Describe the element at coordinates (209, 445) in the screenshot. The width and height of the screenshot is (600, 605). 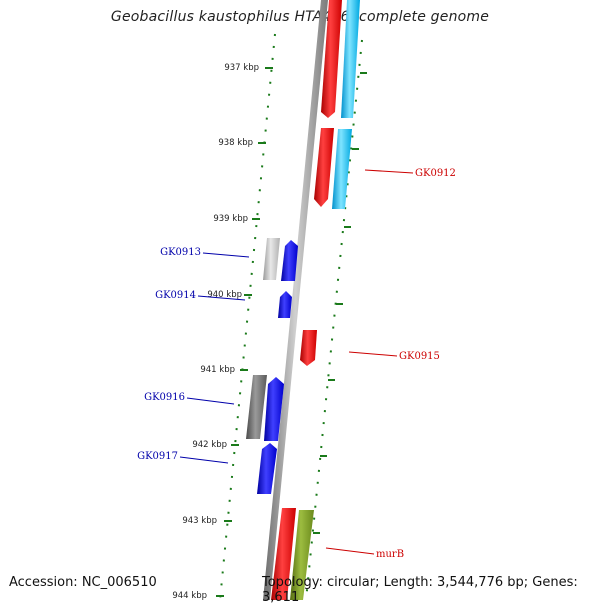
I see `scale-label-942: 942 kbp` at that location.